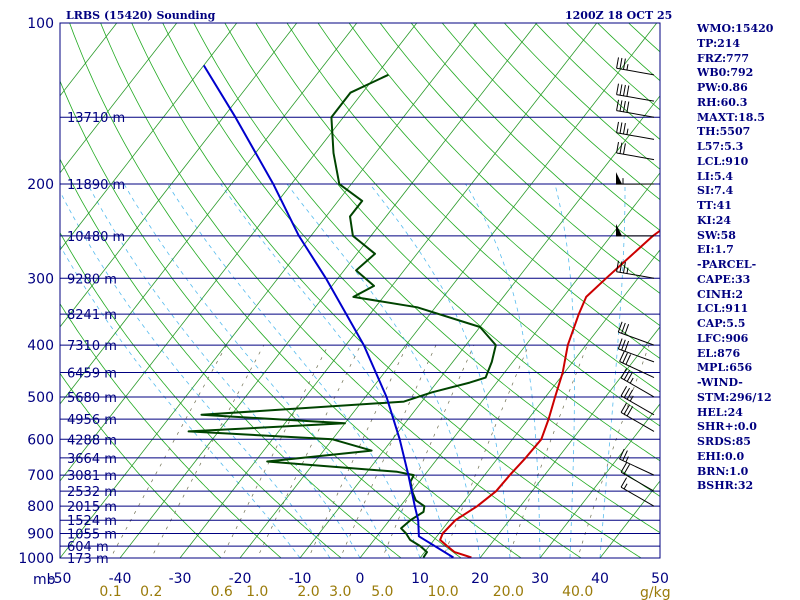  I want to click on mixing-ratio-unit-label: g/kg, so click(655, 592).